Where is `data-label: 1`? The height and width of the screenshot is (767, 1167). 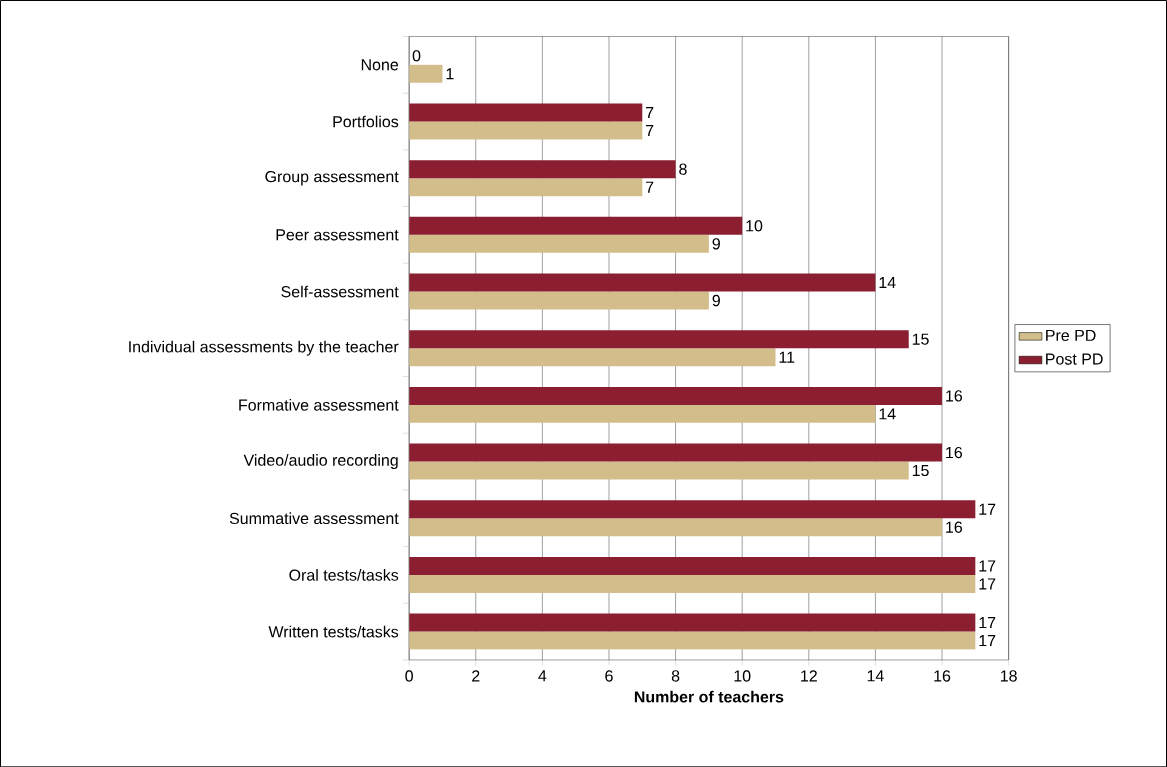
data-label: 1 is located at coordinates (450, 74).